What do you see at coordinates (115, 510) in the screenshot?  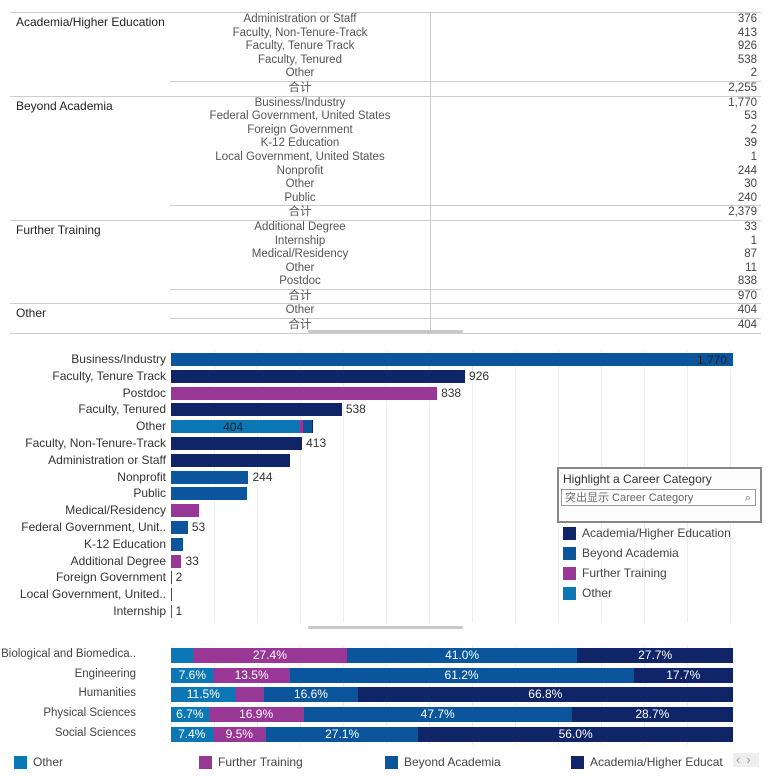 I see `bar-label: Medical/Residency` at bounding box center [115, 510].